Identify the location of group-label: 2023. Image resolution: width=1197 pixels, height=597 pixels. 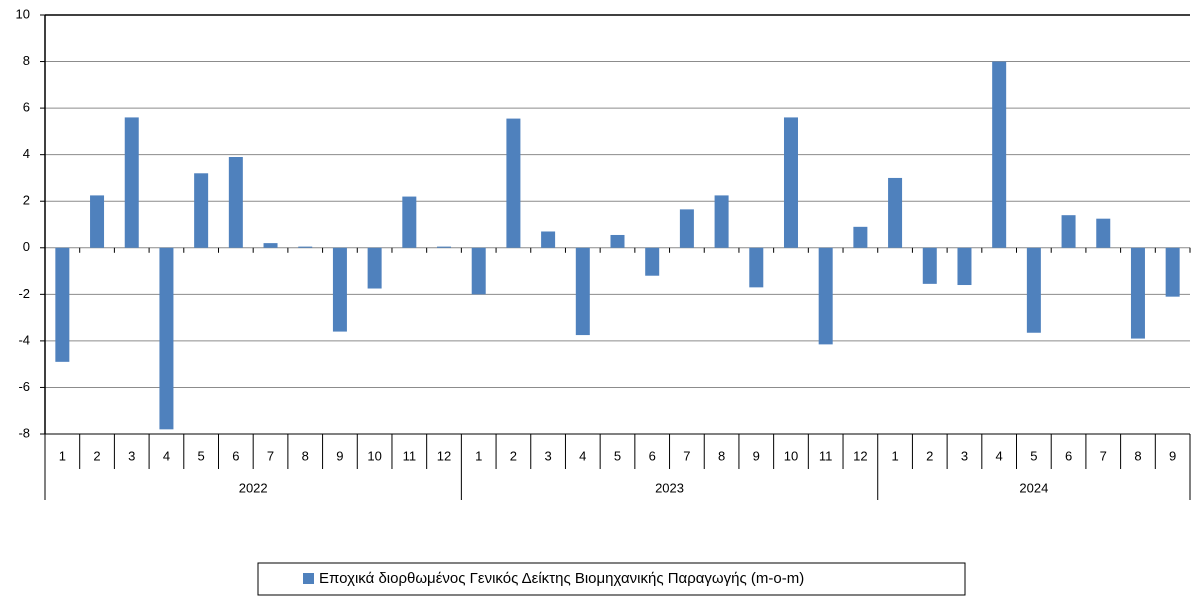
(669, 487).